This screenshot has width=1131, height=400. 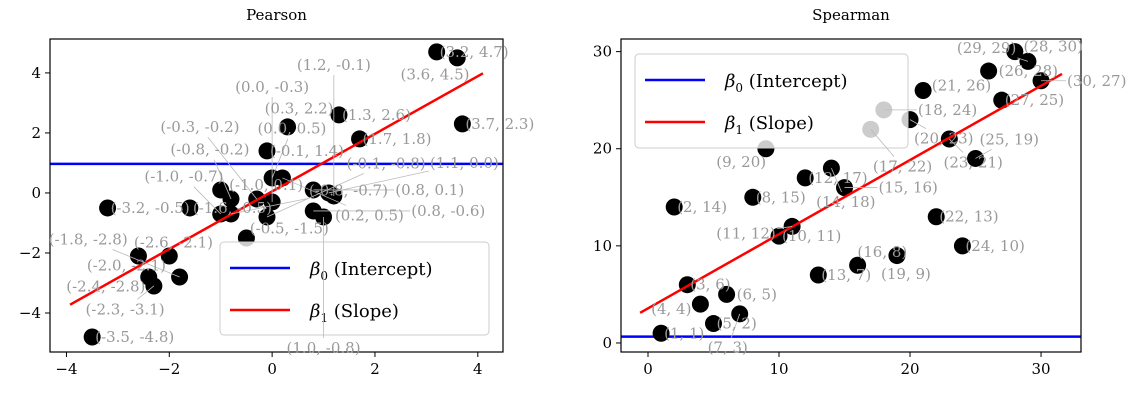 What do you see at coordinates (276, 15) in the screenshot?
I see `chart-title: Pearson` at bounding box center [276, 15].